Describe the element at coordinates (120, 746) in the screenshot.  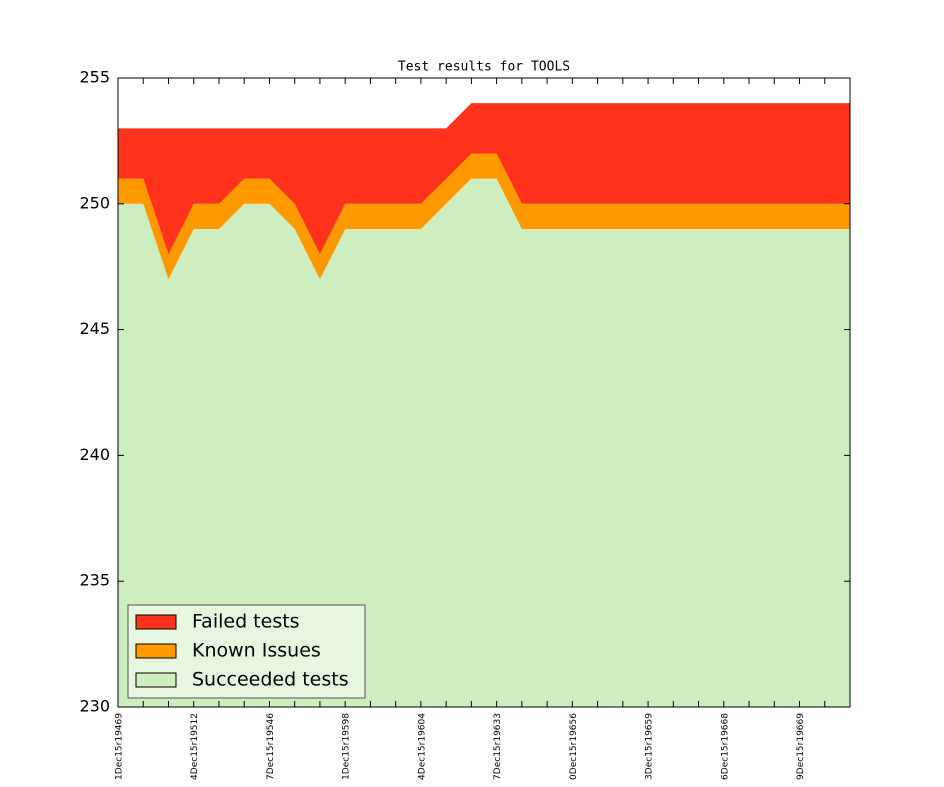
I see `x-tick-label: 1Dec15r19469` at that location.